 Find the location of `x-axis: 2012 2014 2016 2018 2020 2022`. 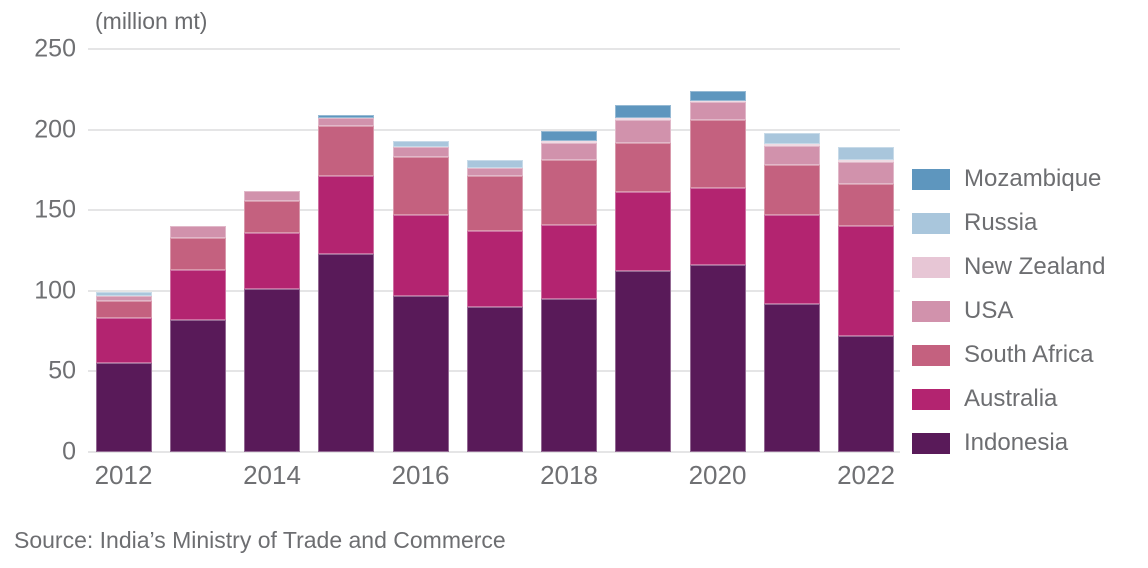

x-axis: 2012 2014 2016 2018 2020 2022 is located at coordinates (494, 479).